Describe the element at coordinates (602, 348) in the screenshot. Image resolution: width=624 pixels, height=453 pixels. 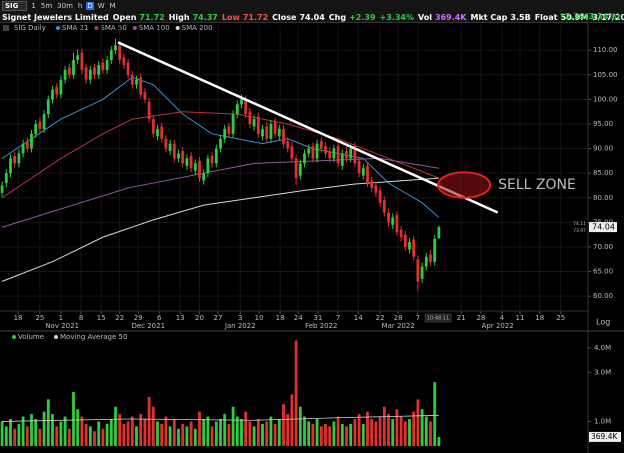
I see `volume-tick-label: 4.0M` at that location.